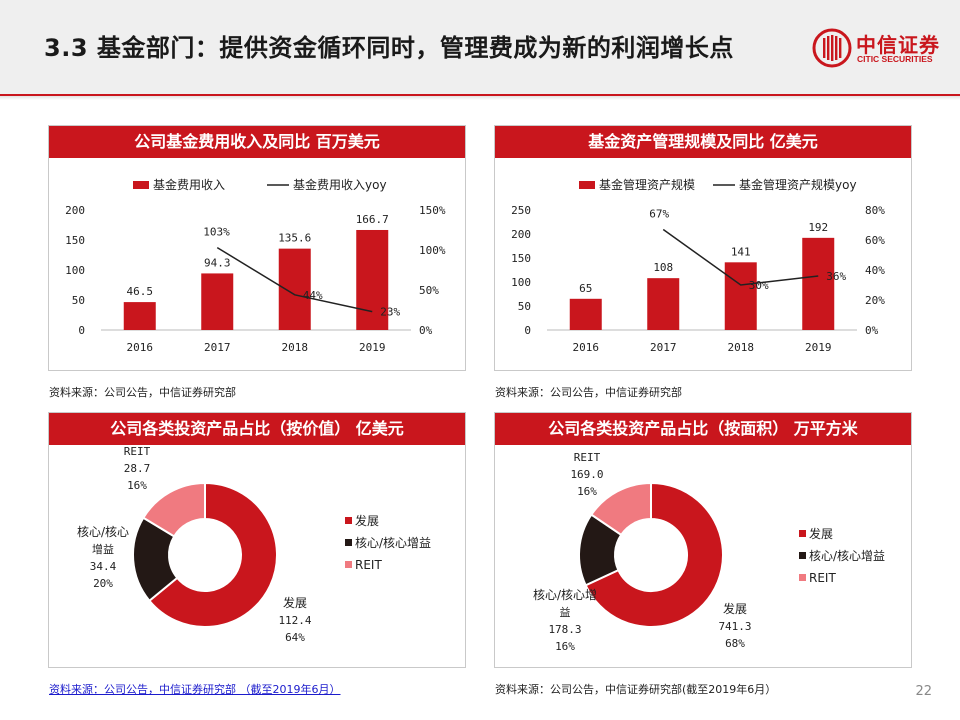  What do you see at coordinates (585, 288) in the screenshot?
I see `bar-data-label: 65` at bounding box center [585, 288].